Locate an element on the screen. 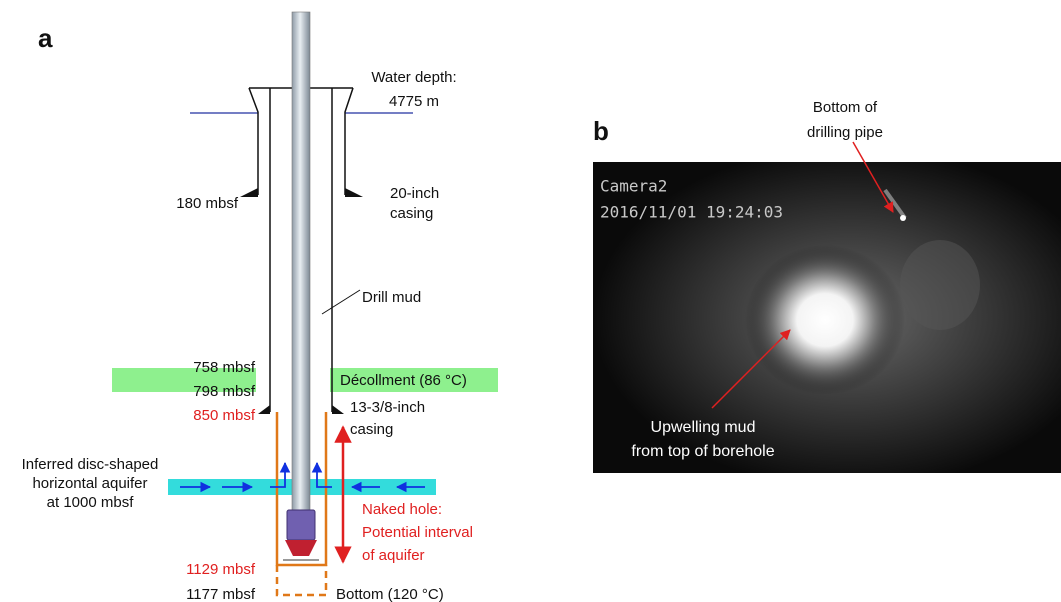 The image size is (1061, 602). label: Drill mud is located at coordinates (391, 297).